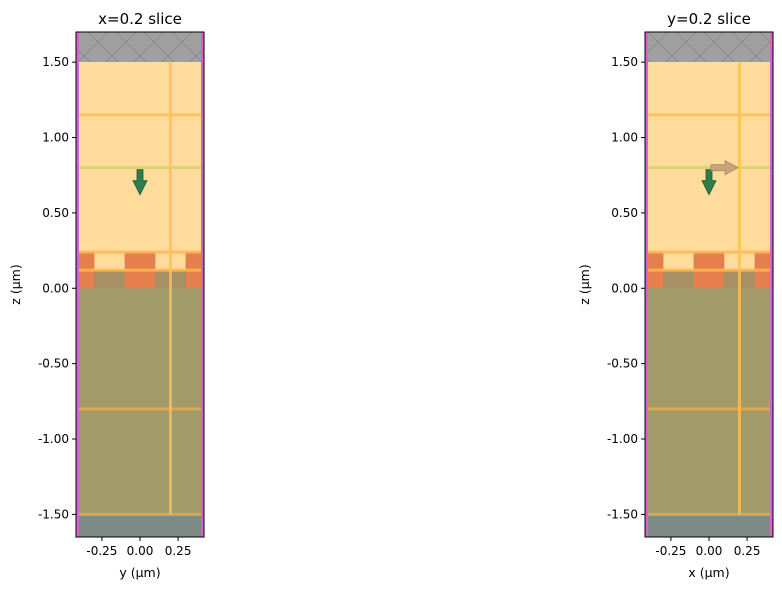  Describe the element at coordinates (709, 19) in the screenshot. I see `panel-title: y=0.2 slice` at that location.